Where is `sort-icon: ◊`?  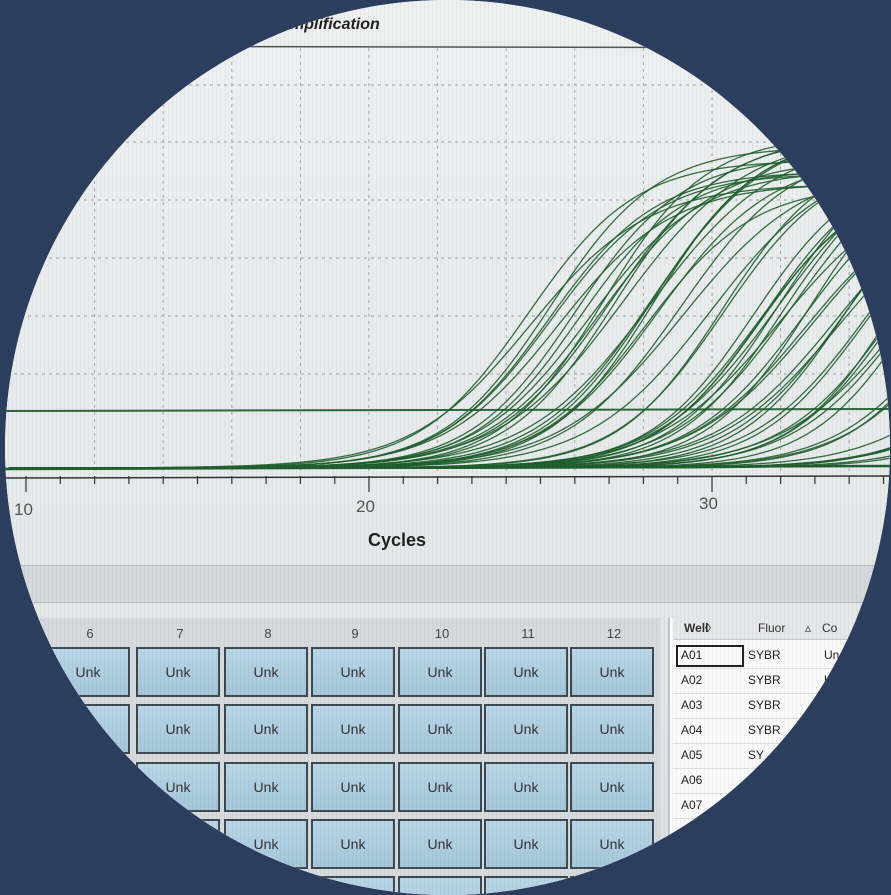 sort-icon: ◊ is located at coordinates (708, 628).